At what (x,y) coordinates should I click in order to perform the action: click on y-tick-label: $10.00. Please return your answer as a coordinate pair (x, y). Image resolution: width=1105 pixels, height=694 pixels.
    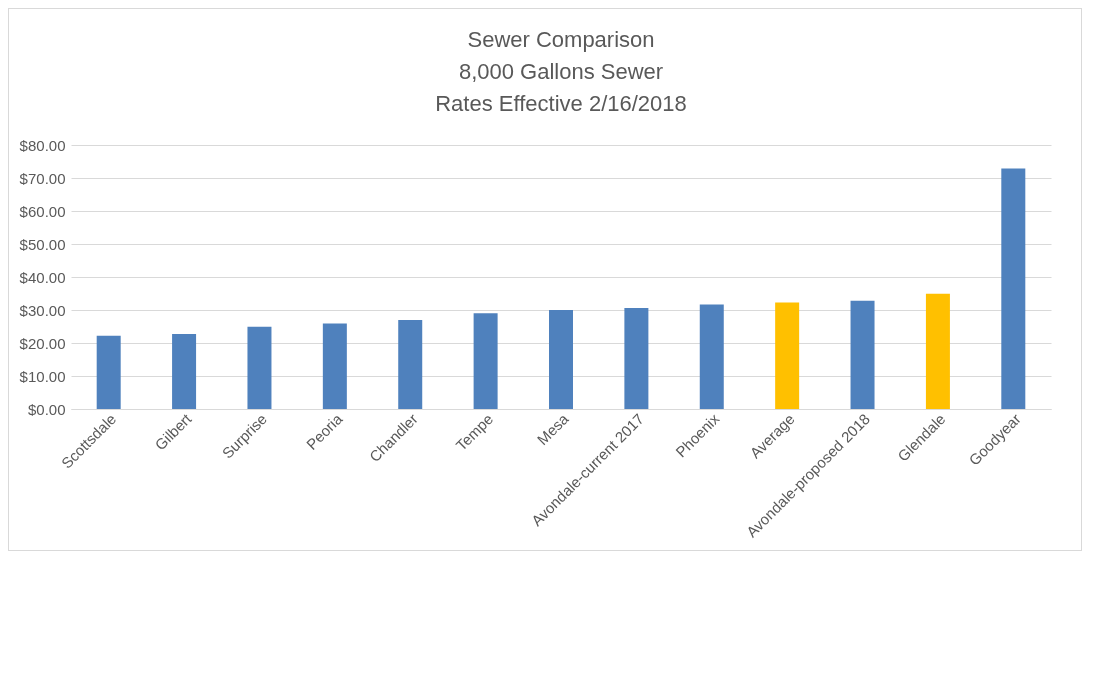
    Looking at the image, I should click on (42, 376).